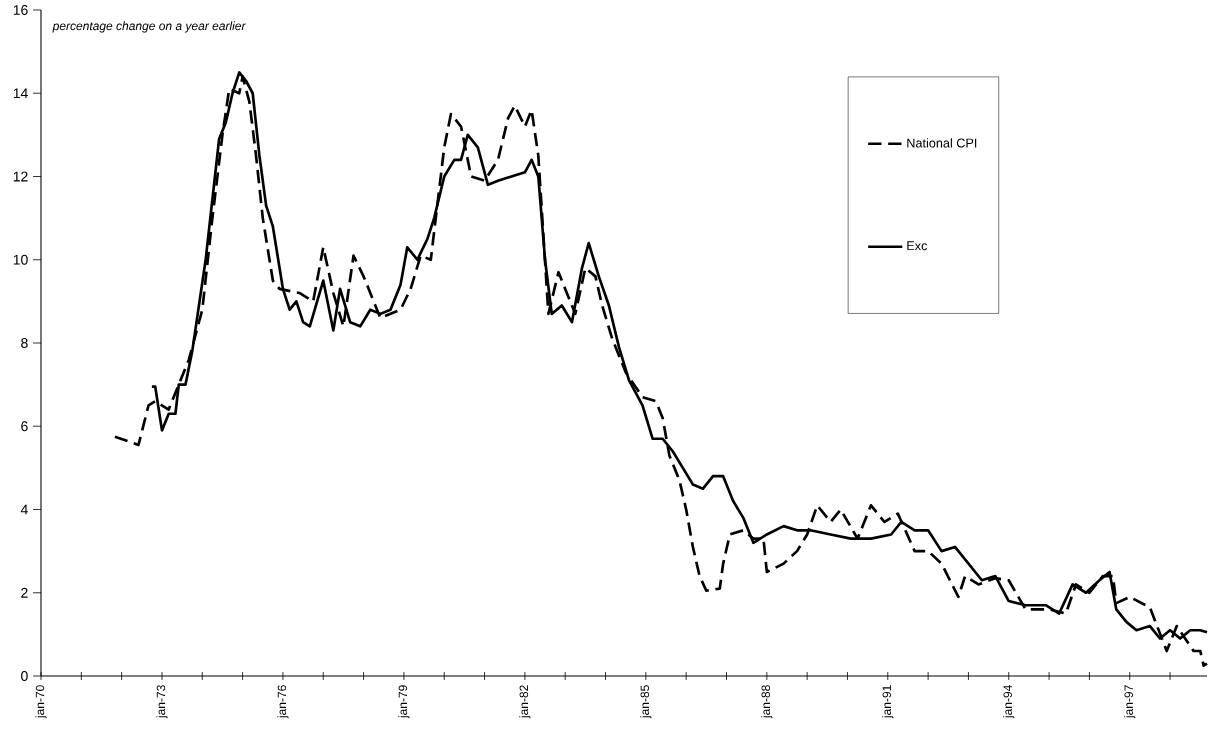 The image size is (1209, 735). What do you see at coordinates (149, 27) in the screenshot?
I see `y-axis-title: percentage change on a year earlier` at bounding box center [149, 27].